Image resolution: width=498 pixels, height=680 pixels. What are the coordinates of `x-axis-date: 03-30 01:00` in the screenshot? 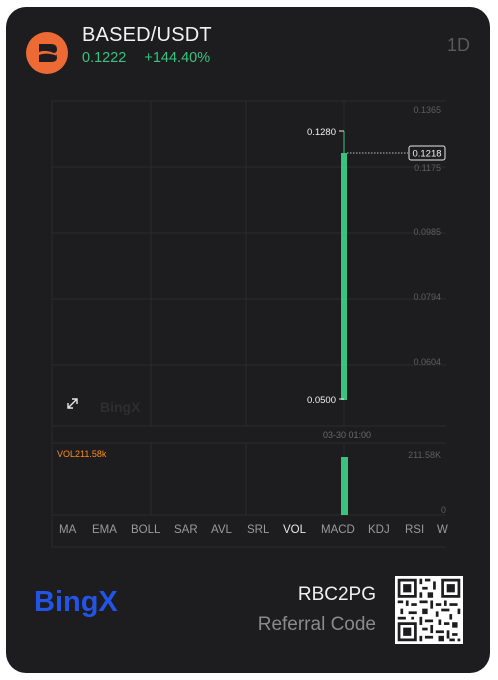 It's located at (347, 435).